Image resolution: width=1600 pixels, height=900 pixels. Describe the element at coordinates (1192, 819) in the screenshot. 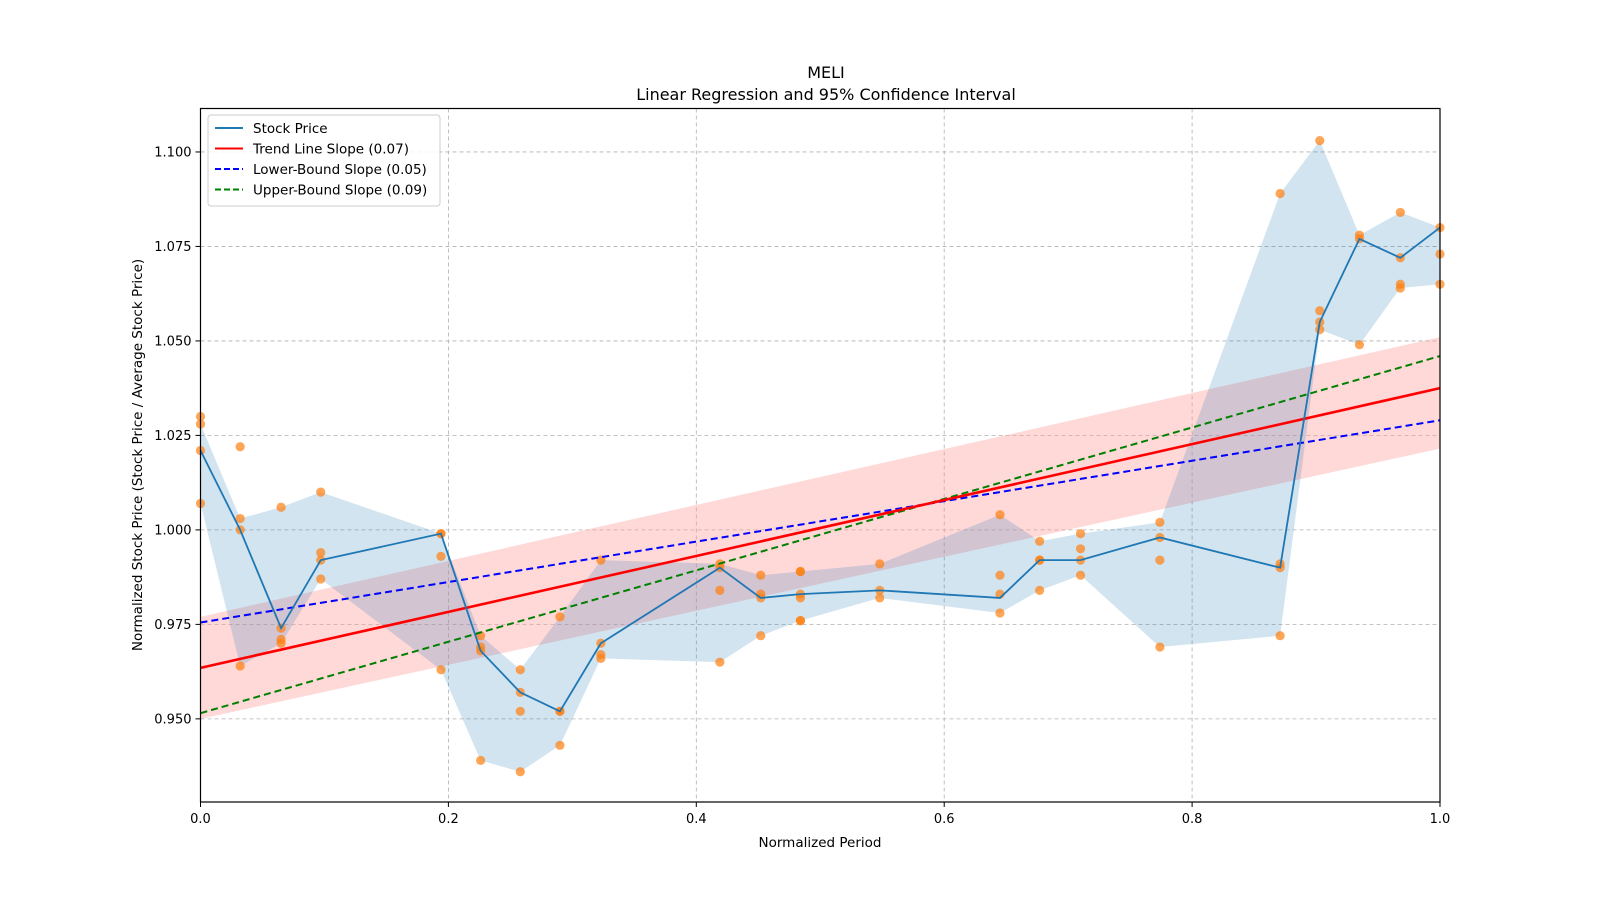

I see `x-tick-label: 0.8` at that location.